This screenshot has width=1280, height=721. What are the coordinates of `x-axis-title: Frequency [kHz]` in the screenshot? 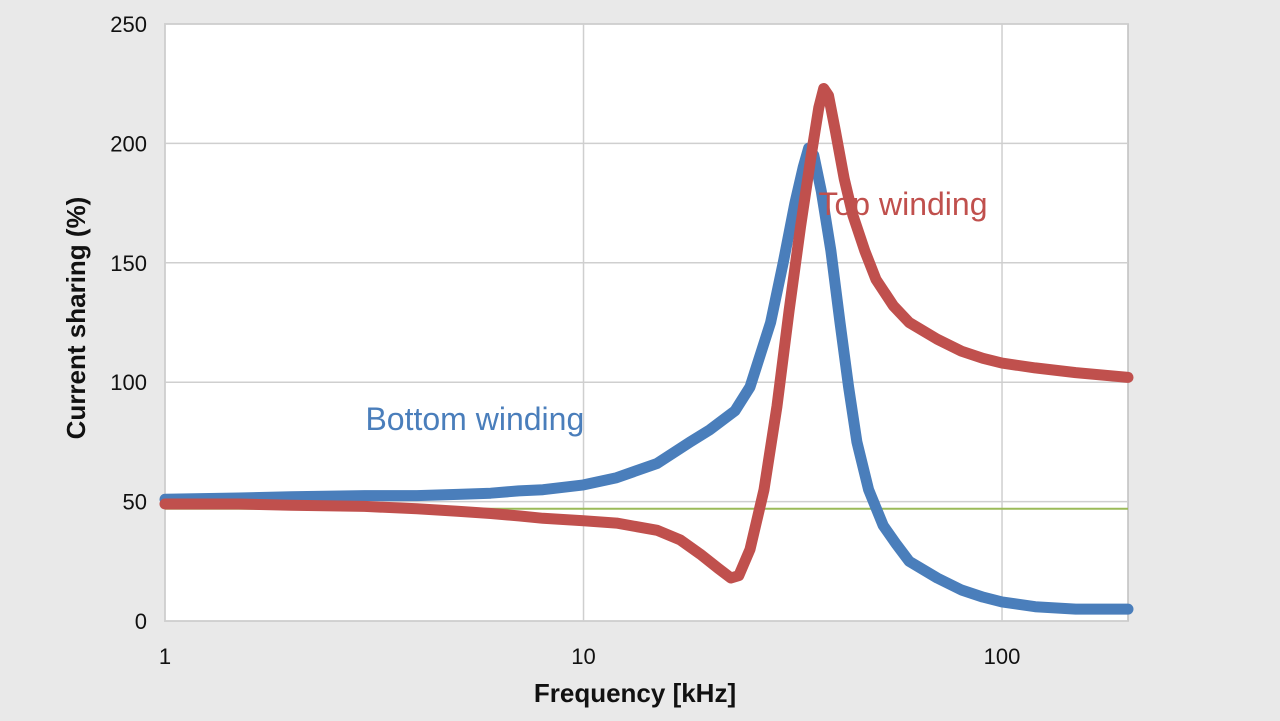 It's located at (635, 693).